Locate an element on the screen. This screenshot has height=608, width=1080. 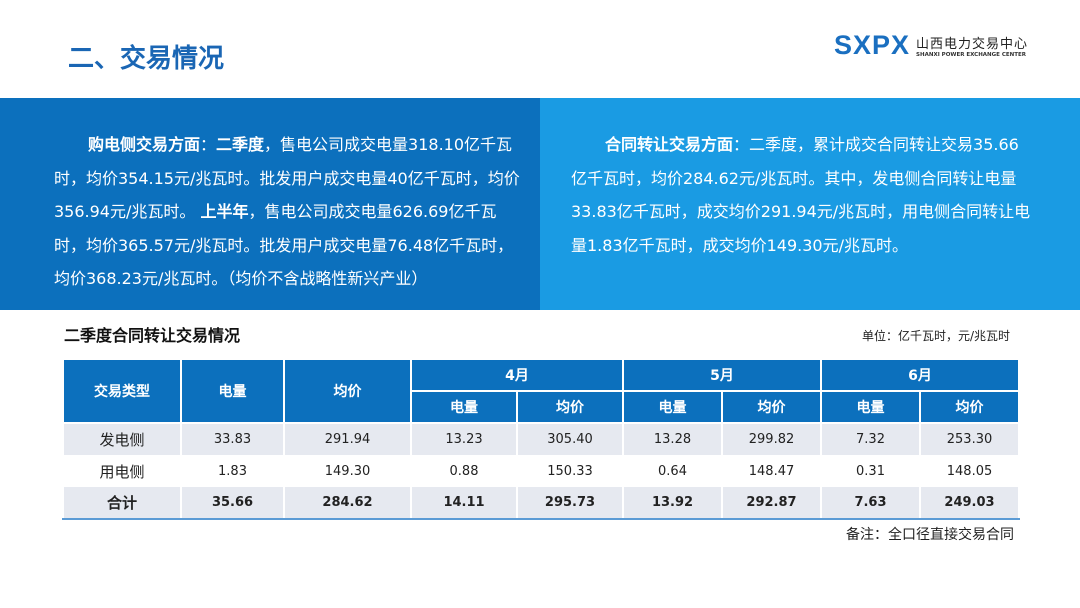
table-cell: 150.33 is located at coordinates (570, 471).